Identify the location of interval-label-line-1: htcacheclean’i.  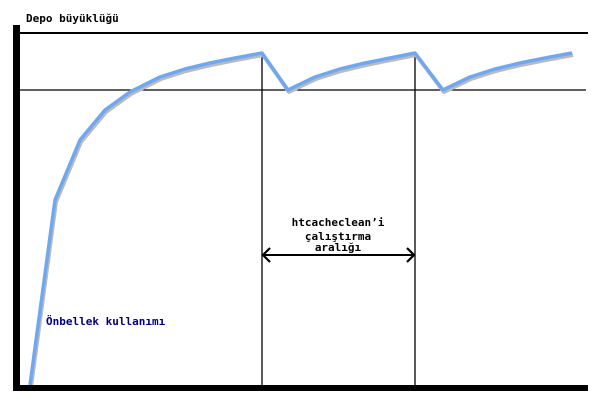
(338, 222).